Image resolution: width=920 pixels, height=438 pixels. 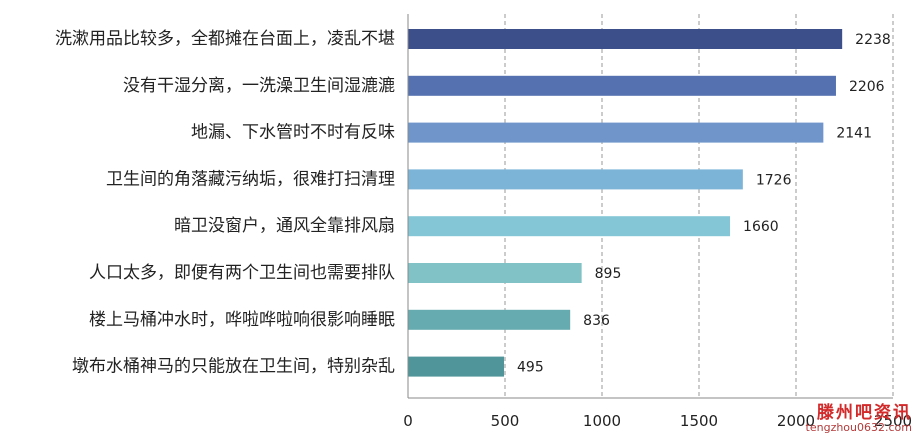 I want to click on value-label-6: 836, so click(x=596, y=321).